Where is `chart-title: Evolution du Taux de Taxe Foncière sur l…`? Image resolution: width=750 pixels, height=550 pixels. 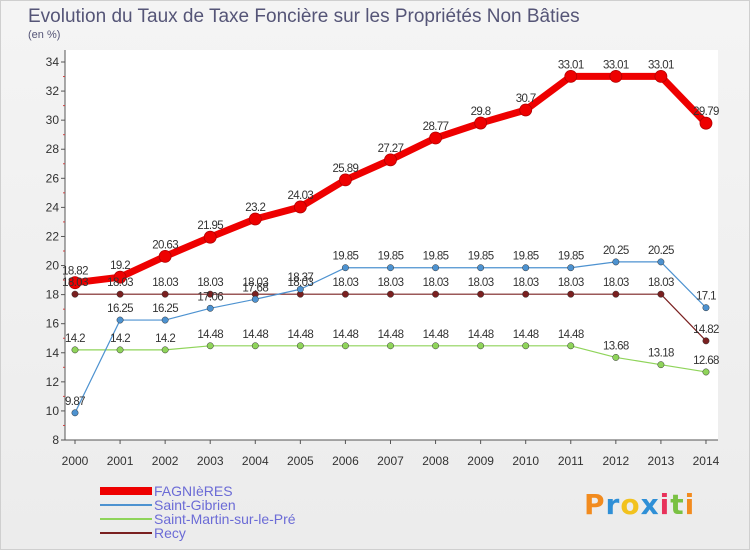 chart-title: Evolution du Taux de Taxe Foncière sur l… is located at coordinates (304, 16).